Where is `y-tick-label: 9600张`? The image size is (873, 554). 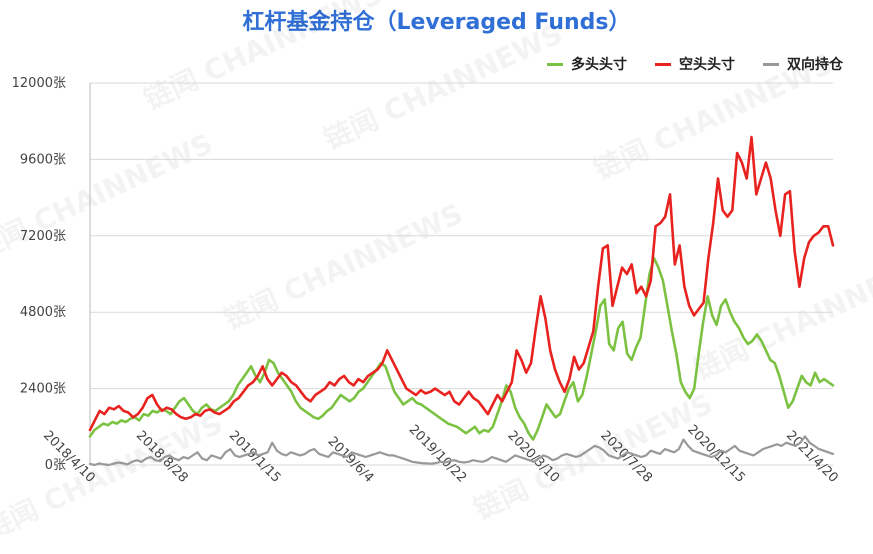 y-tick-label: 9600张 is located at coordinates (43, 159).